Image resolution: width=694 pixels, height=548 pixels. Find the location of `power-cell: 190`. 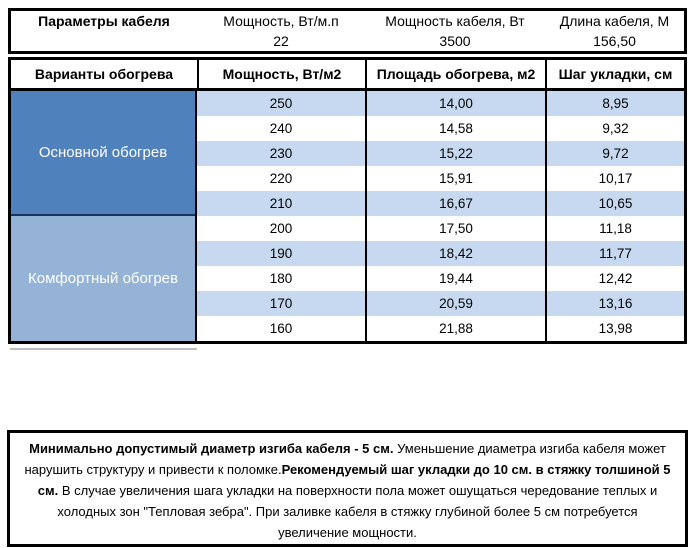

power-cell: 190 is located at coordinates (281, 253).